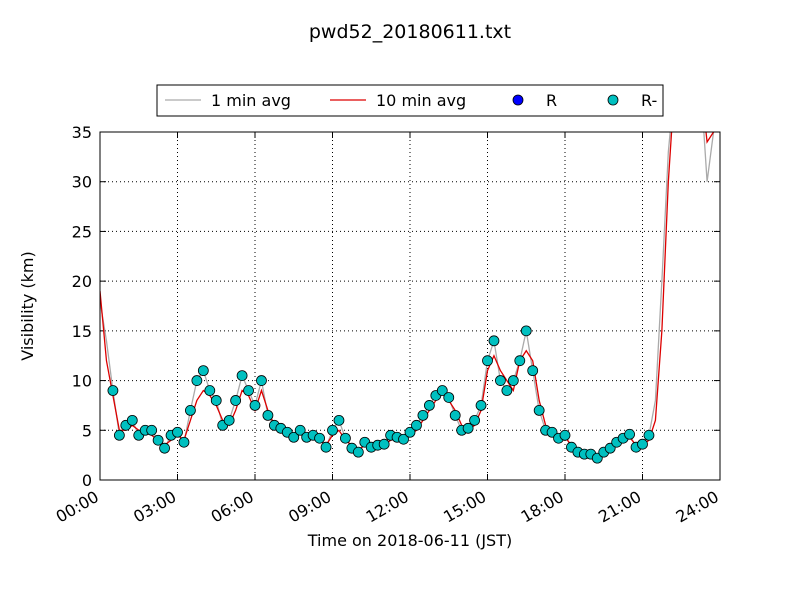 This screenshot has height=600, width=800. Describe the element at coordinates (409, 540) in the screenshot. I see `x-axis-label: Time on 2018-06-11 (JST)` at that location.